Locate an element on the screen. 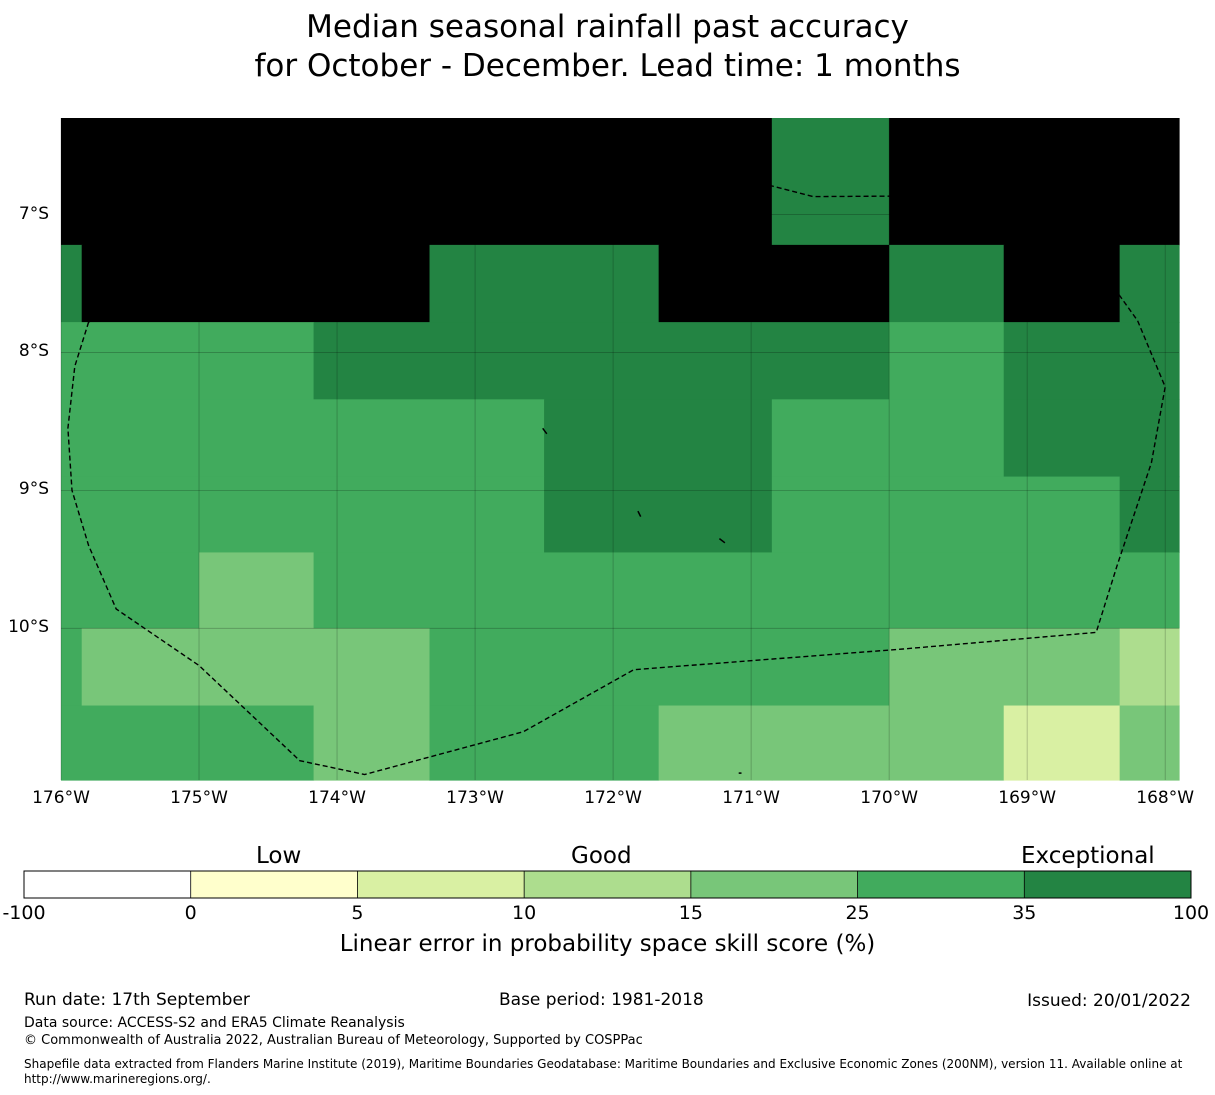 This screenshot has width=1215, height=1095. island-atafu-shape is located at coordinates (545, 431).